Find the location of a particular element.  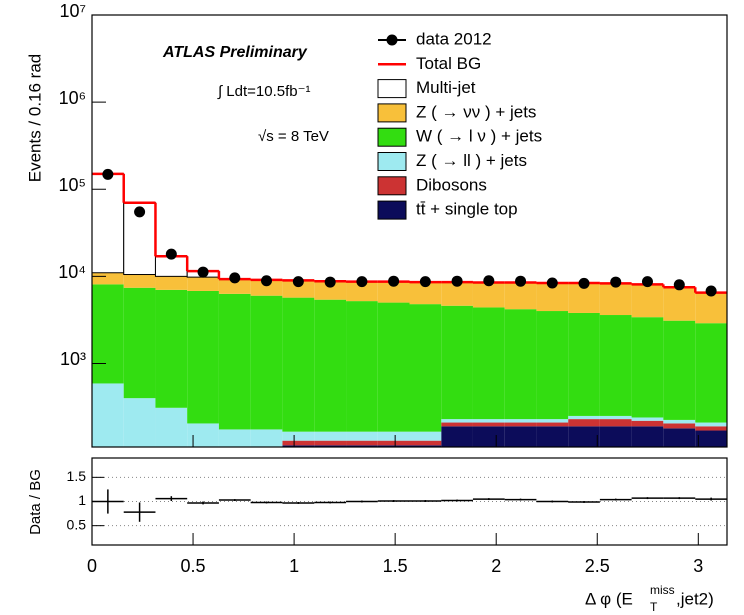

x-axis-label-sup: miss is located at coordinates (662, 590).